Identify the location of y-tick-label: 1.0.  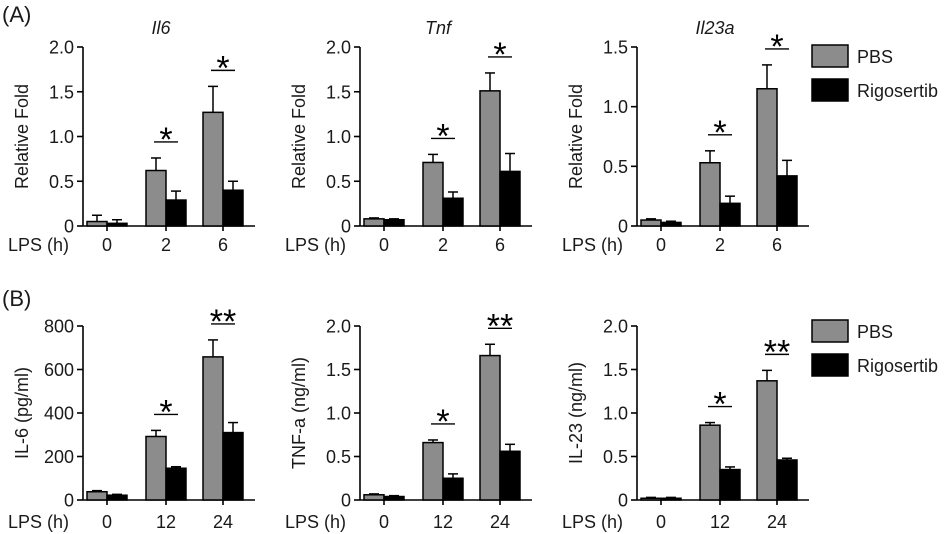
(338, 414).